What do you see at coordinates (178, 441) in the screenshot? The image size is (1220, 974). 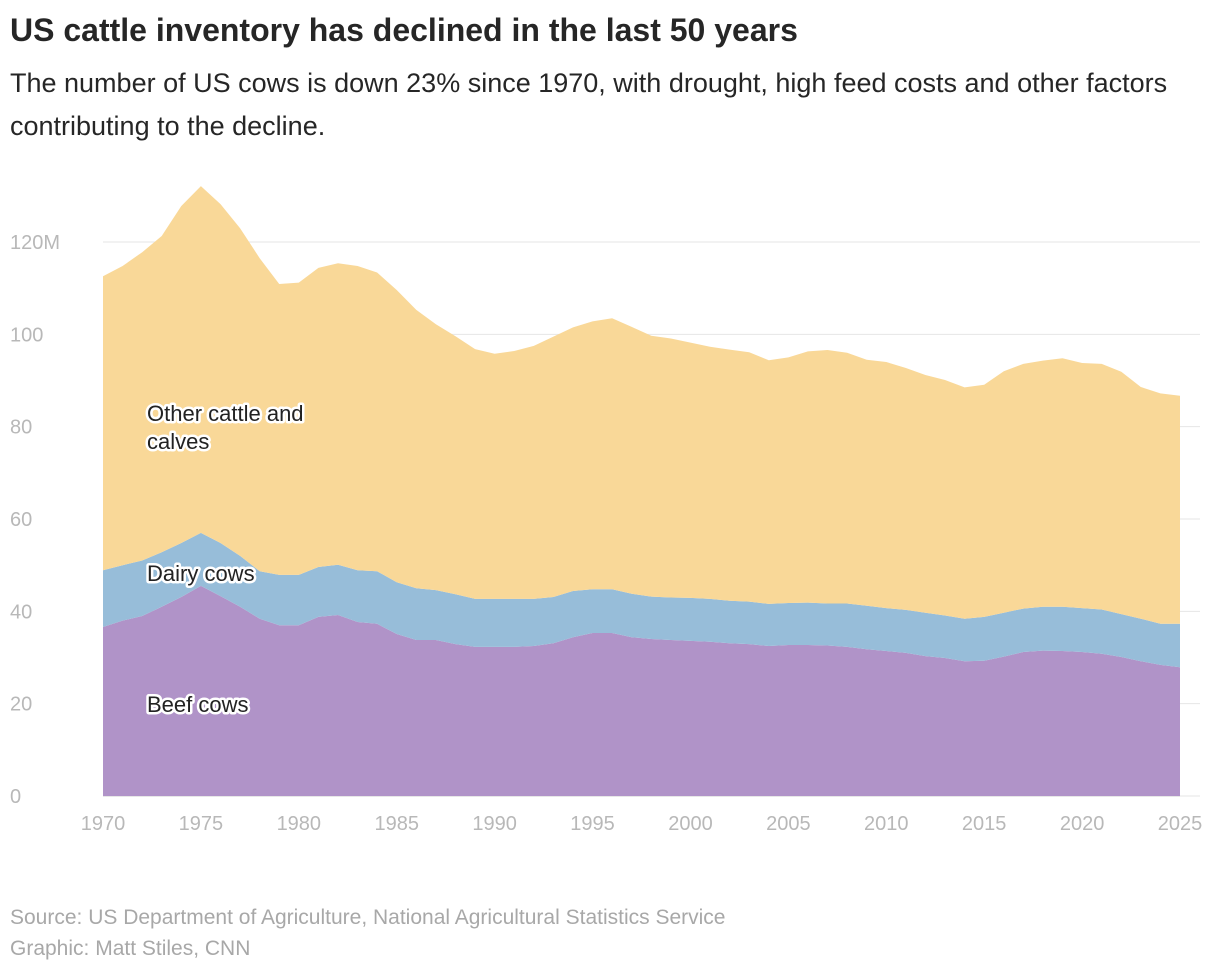 I see `label-other-line2: calves` at bounding box center [178, 441].